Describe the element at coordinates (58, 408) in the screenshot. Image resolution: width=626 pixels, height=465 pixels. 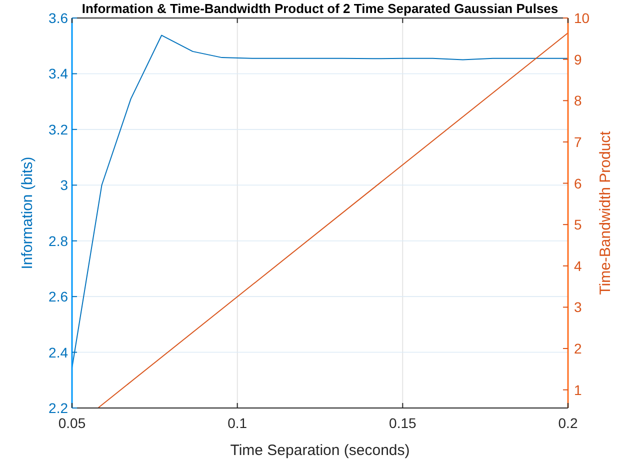
I see `y-tick-label: 2.2` at that location.